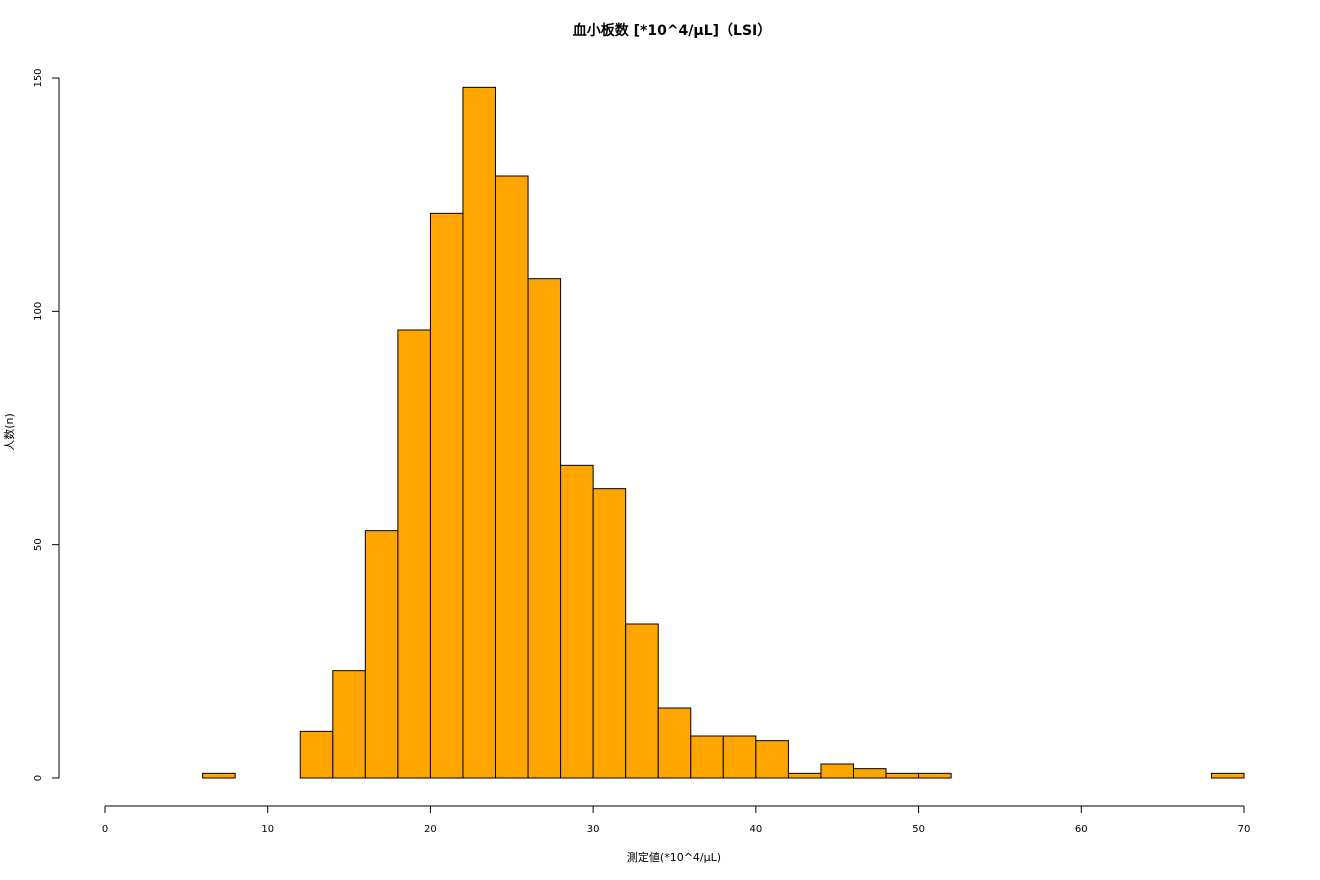 The width and height of the screenshot is (1320, 880). What do you see at coordinates (676, 820) in the screenshot?
I see `x-axis: 0 10 20 30 40 50 60 70` at bounding box center [676, 820].